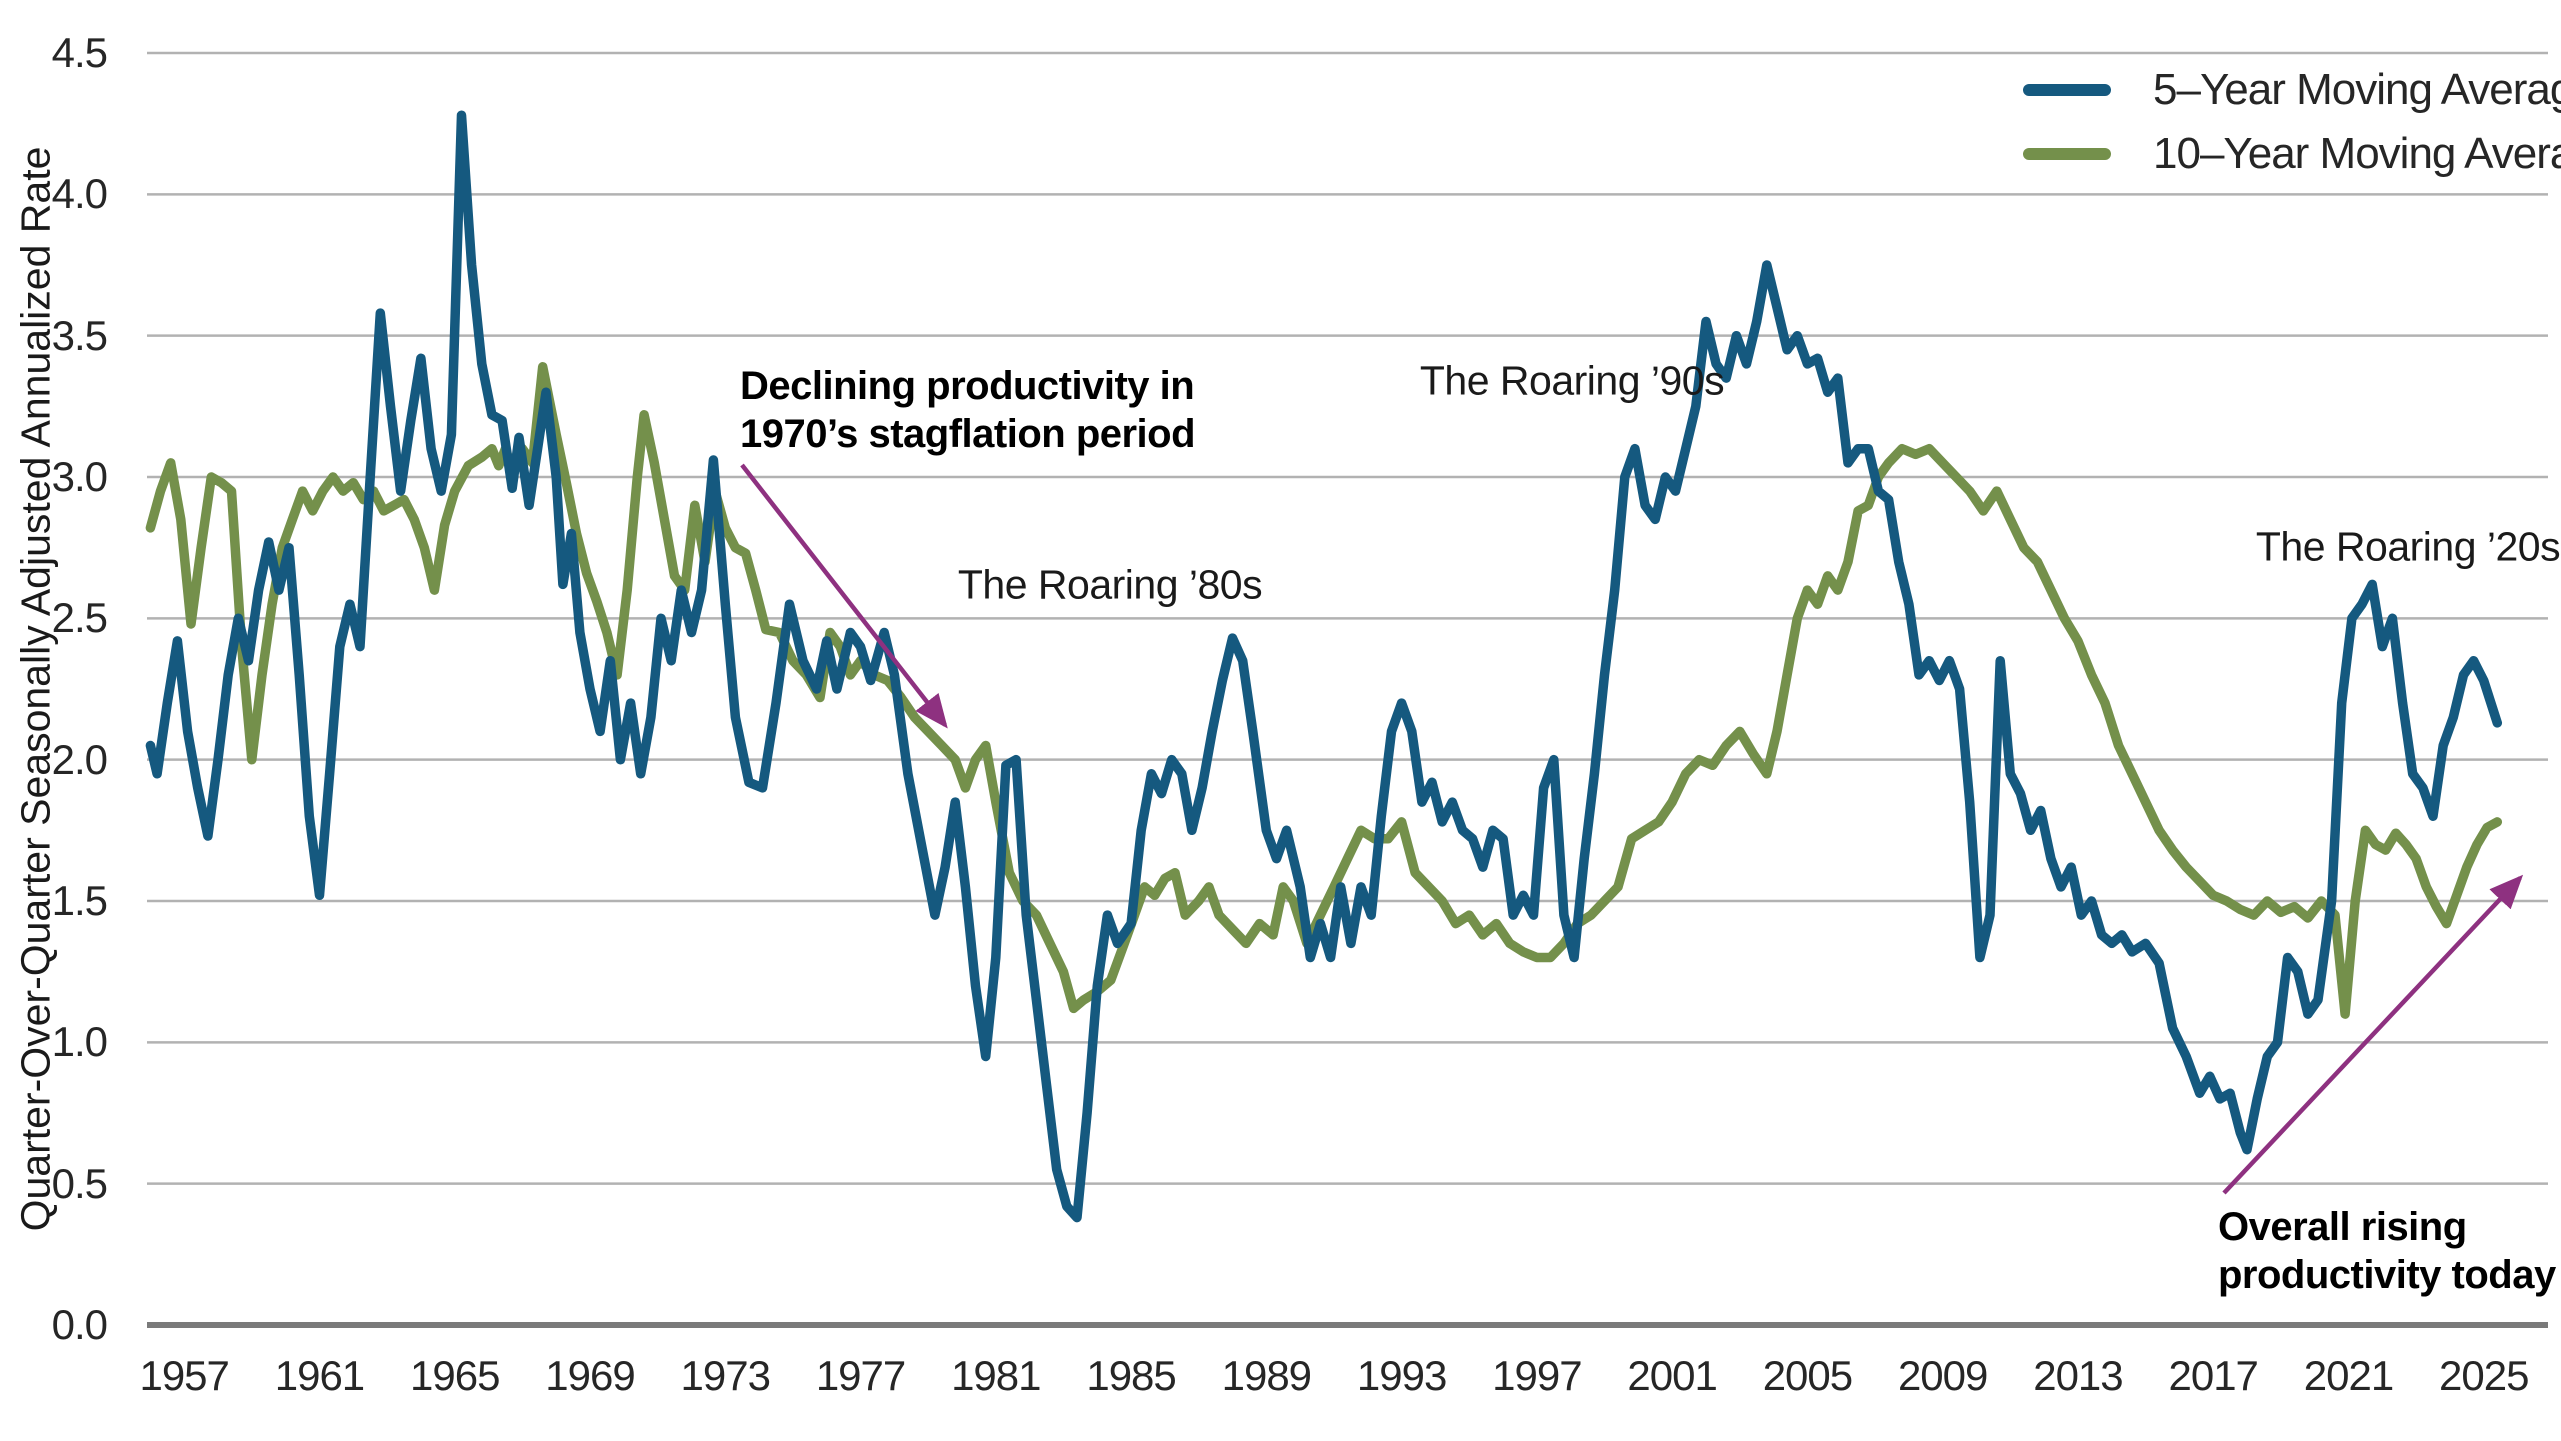 This screenshot has width=2561, height=1441. Describe the element at coordinates (1672, 1375) in the screenshot. I see `x-tick-label: 2001` at that location.